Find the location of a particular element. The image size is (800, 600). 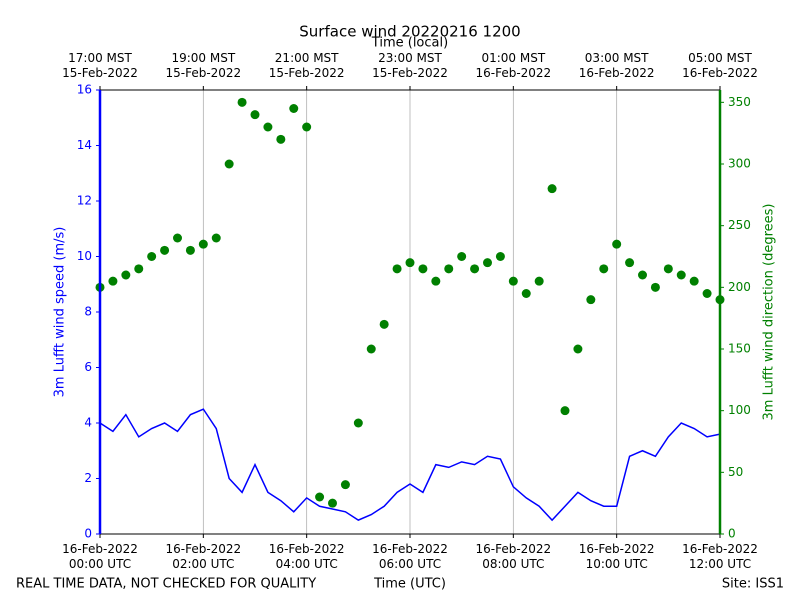

y-tick-label: 0 is located at coordinates (88, 534).